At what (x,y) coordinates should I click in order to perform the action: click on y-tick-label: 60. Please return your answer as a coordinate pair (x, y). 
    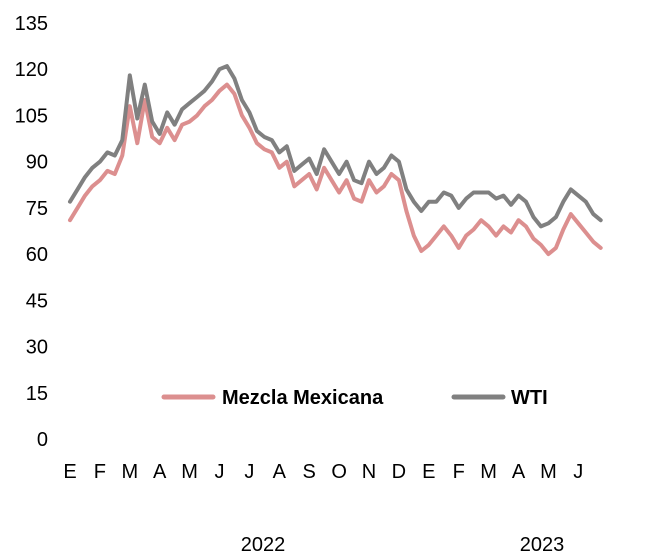
    Looking at the image, I should click on (37, 255).